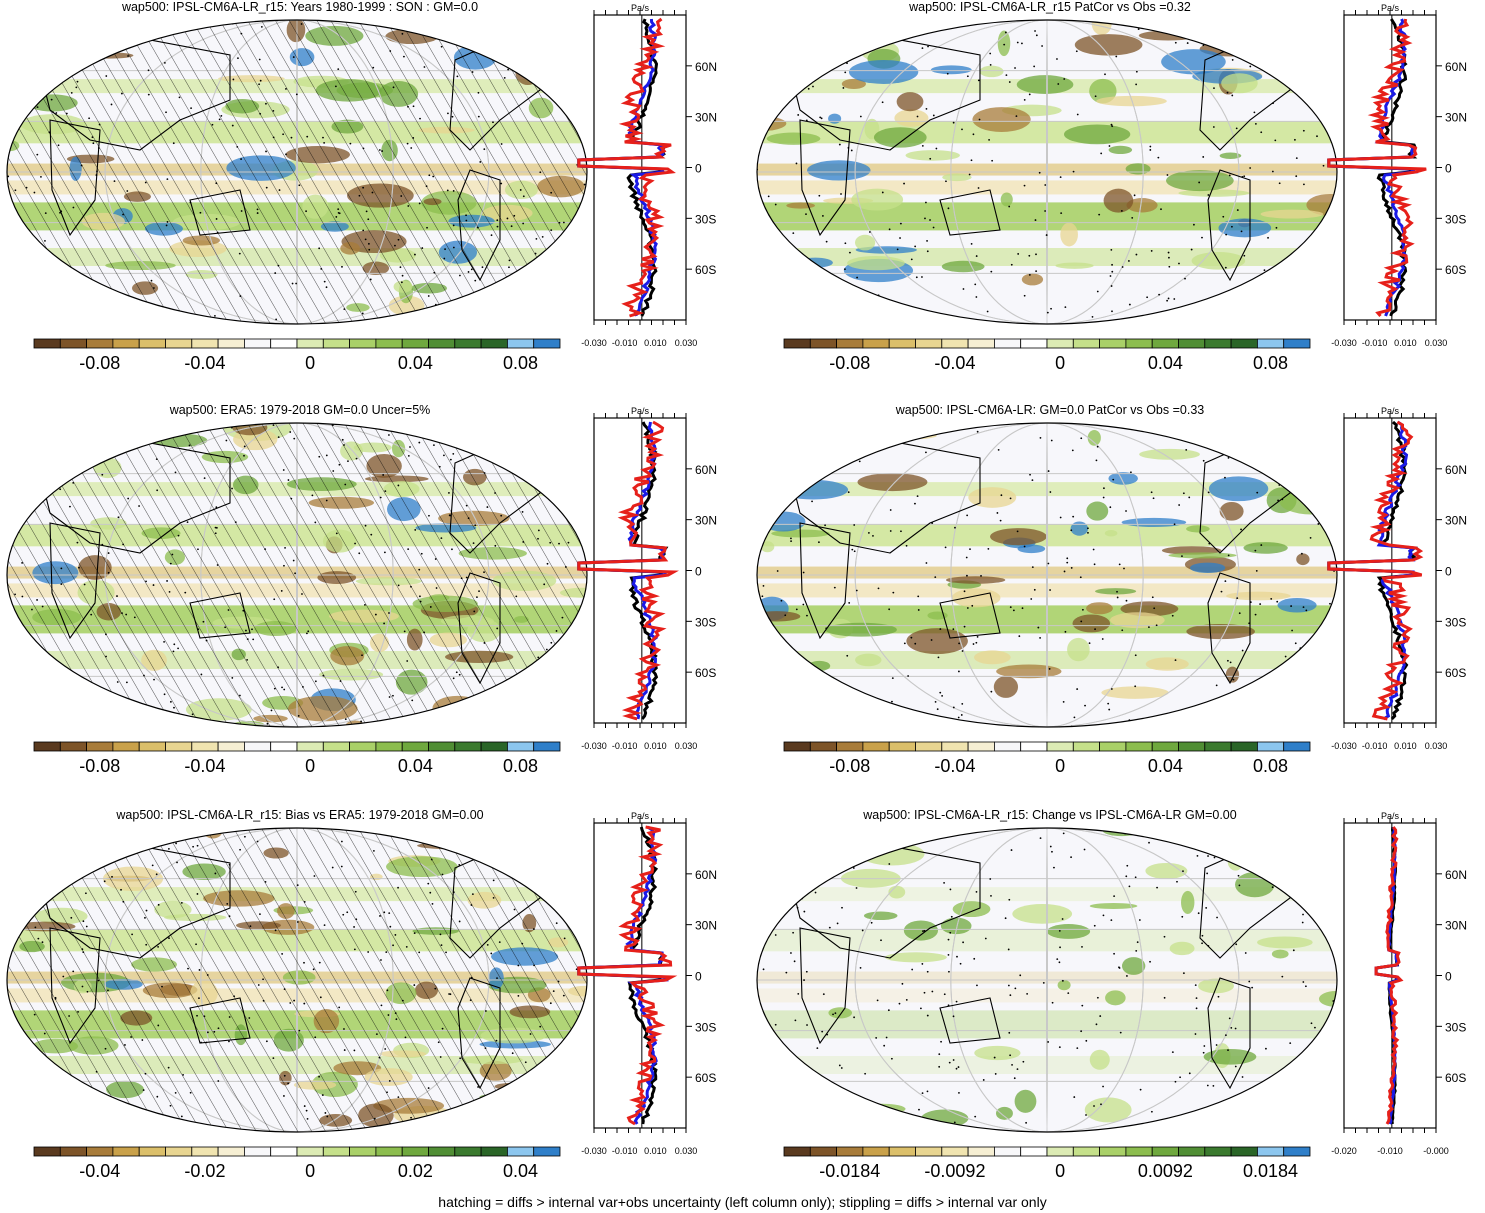  What do you see at coordinates (415, 1171) in the screenshot?
I see `colorbar-tick-label: 0.02` at bounding box center [415, 1171].